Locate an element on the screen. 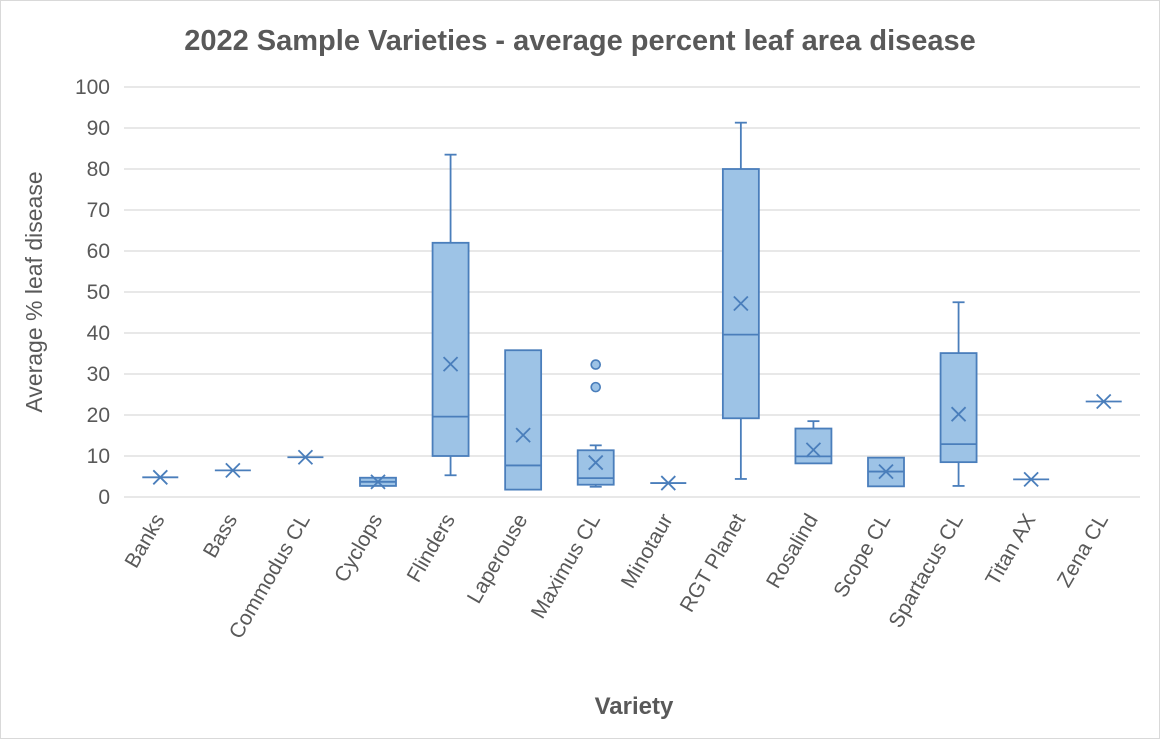  box-flinders is located at coordinates (450, 315).